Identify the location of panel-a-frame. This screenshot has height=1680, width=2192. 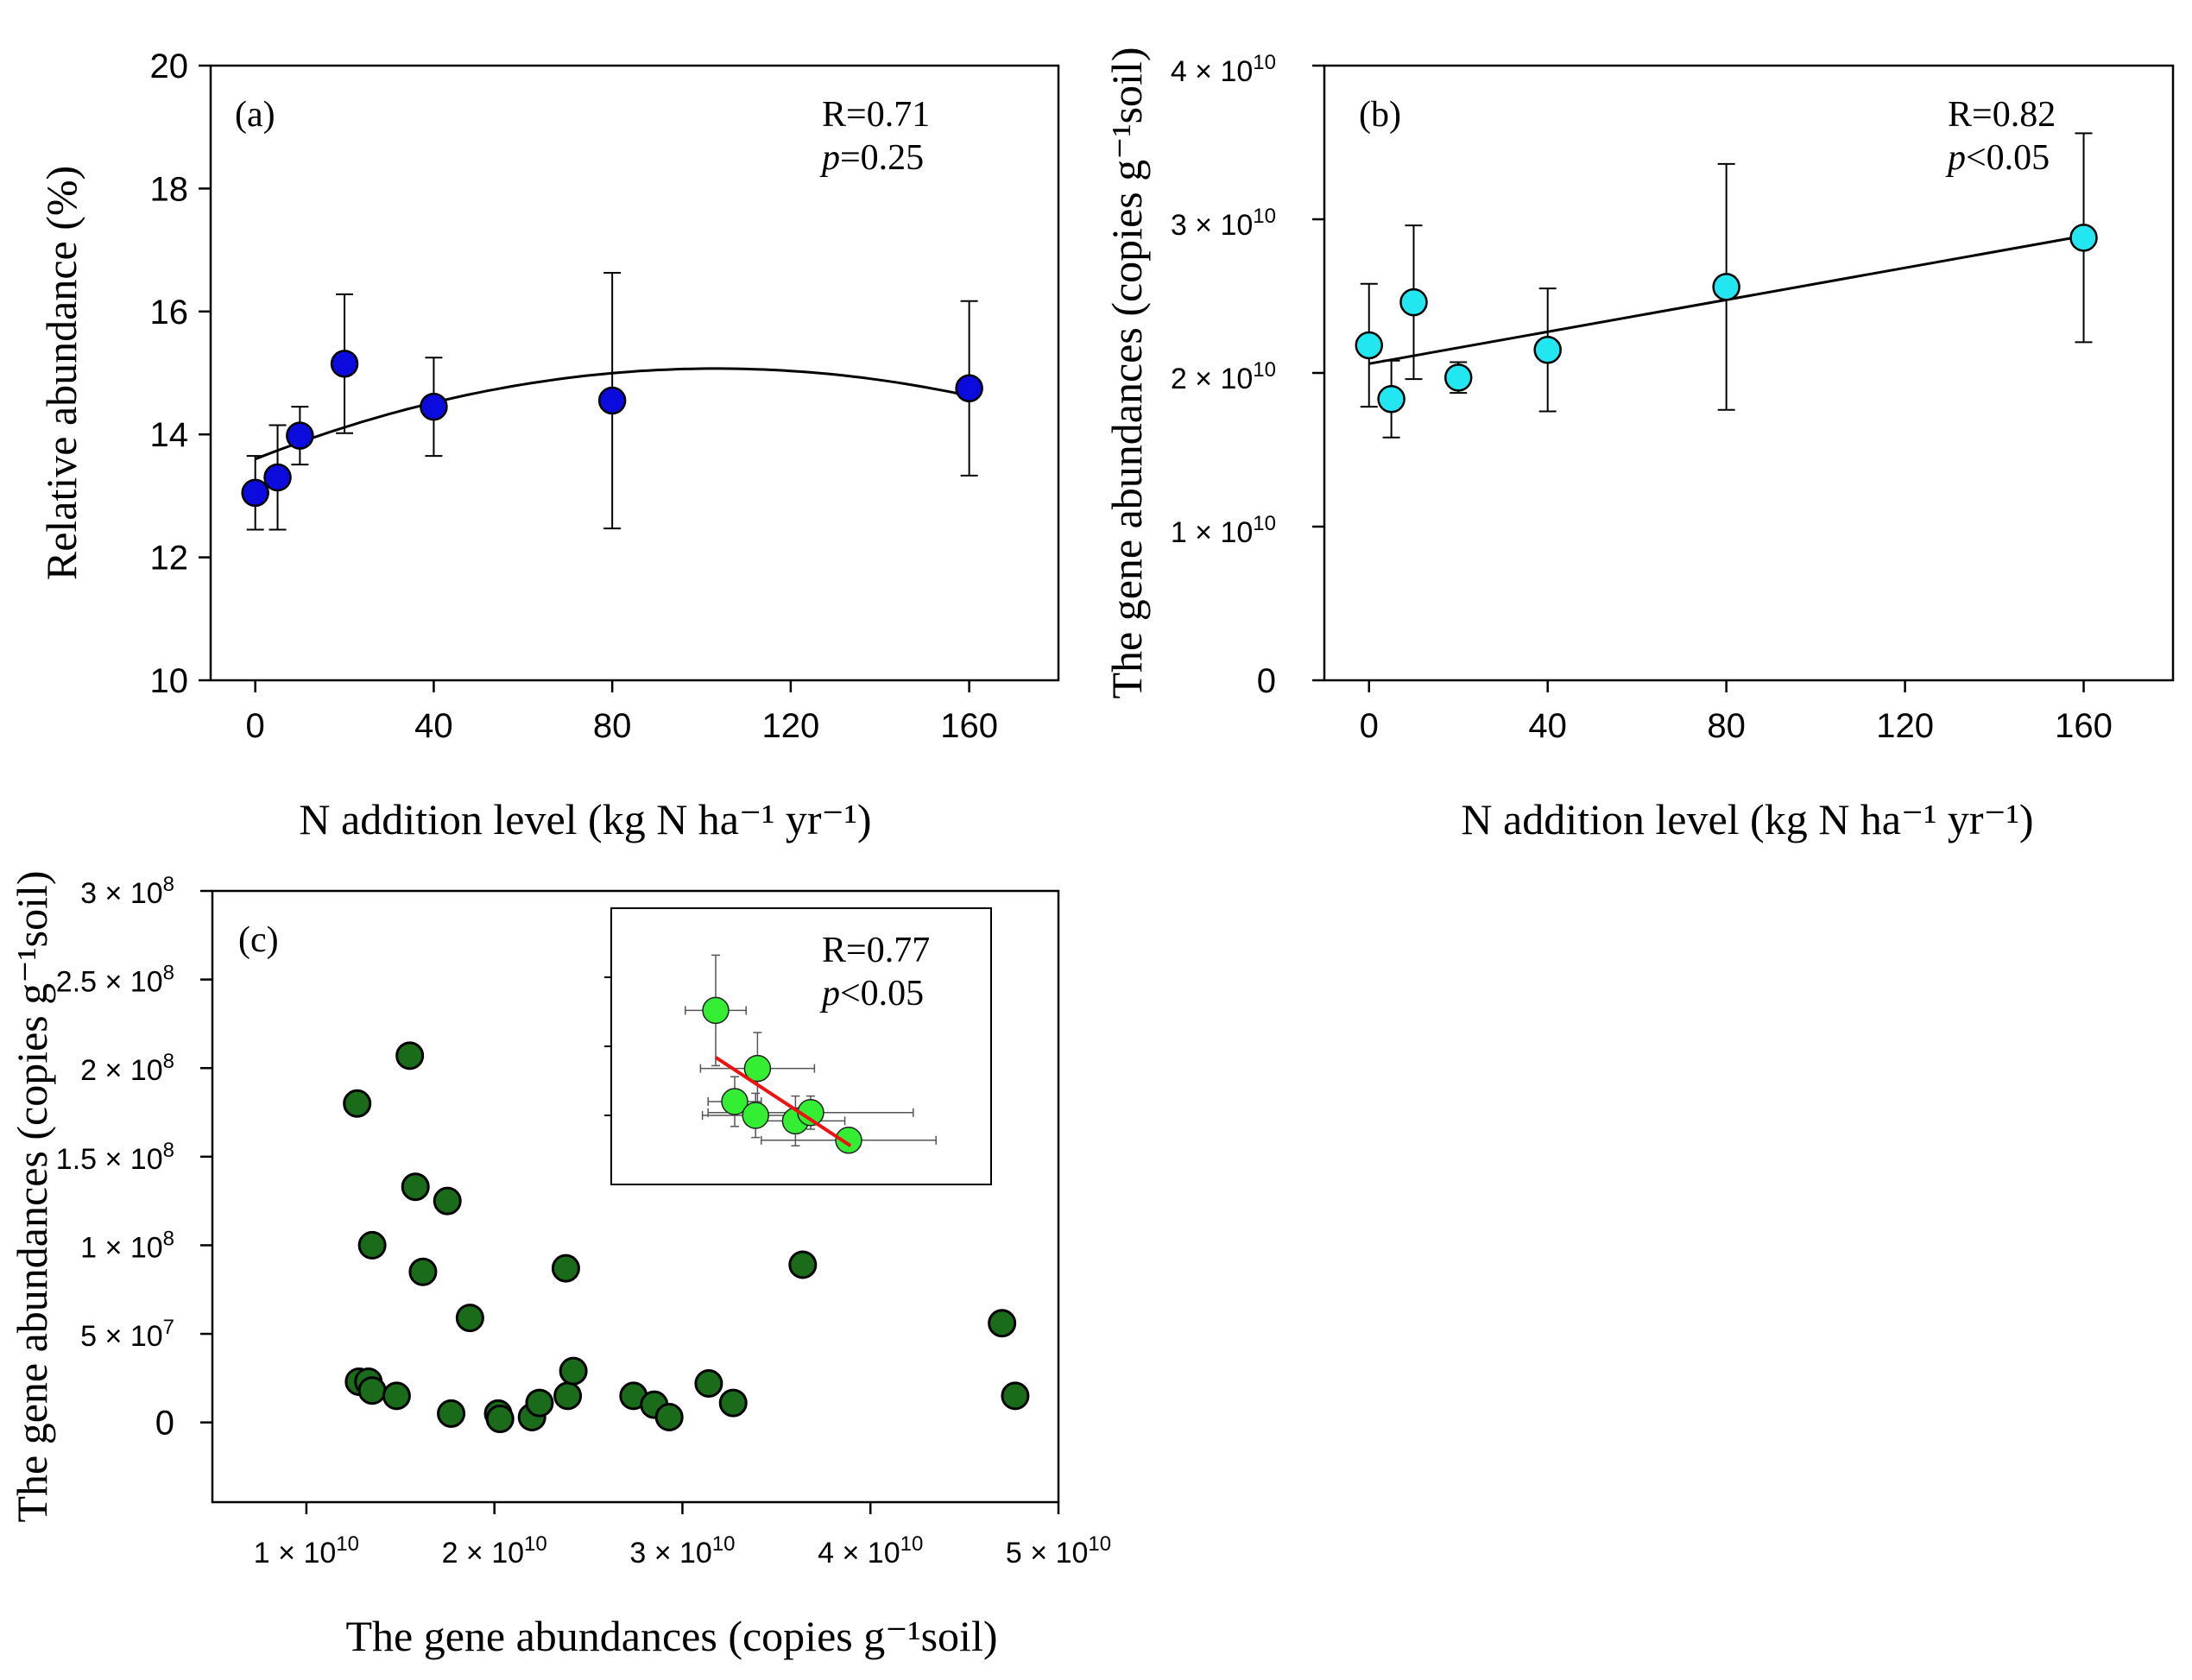
(634, 373).